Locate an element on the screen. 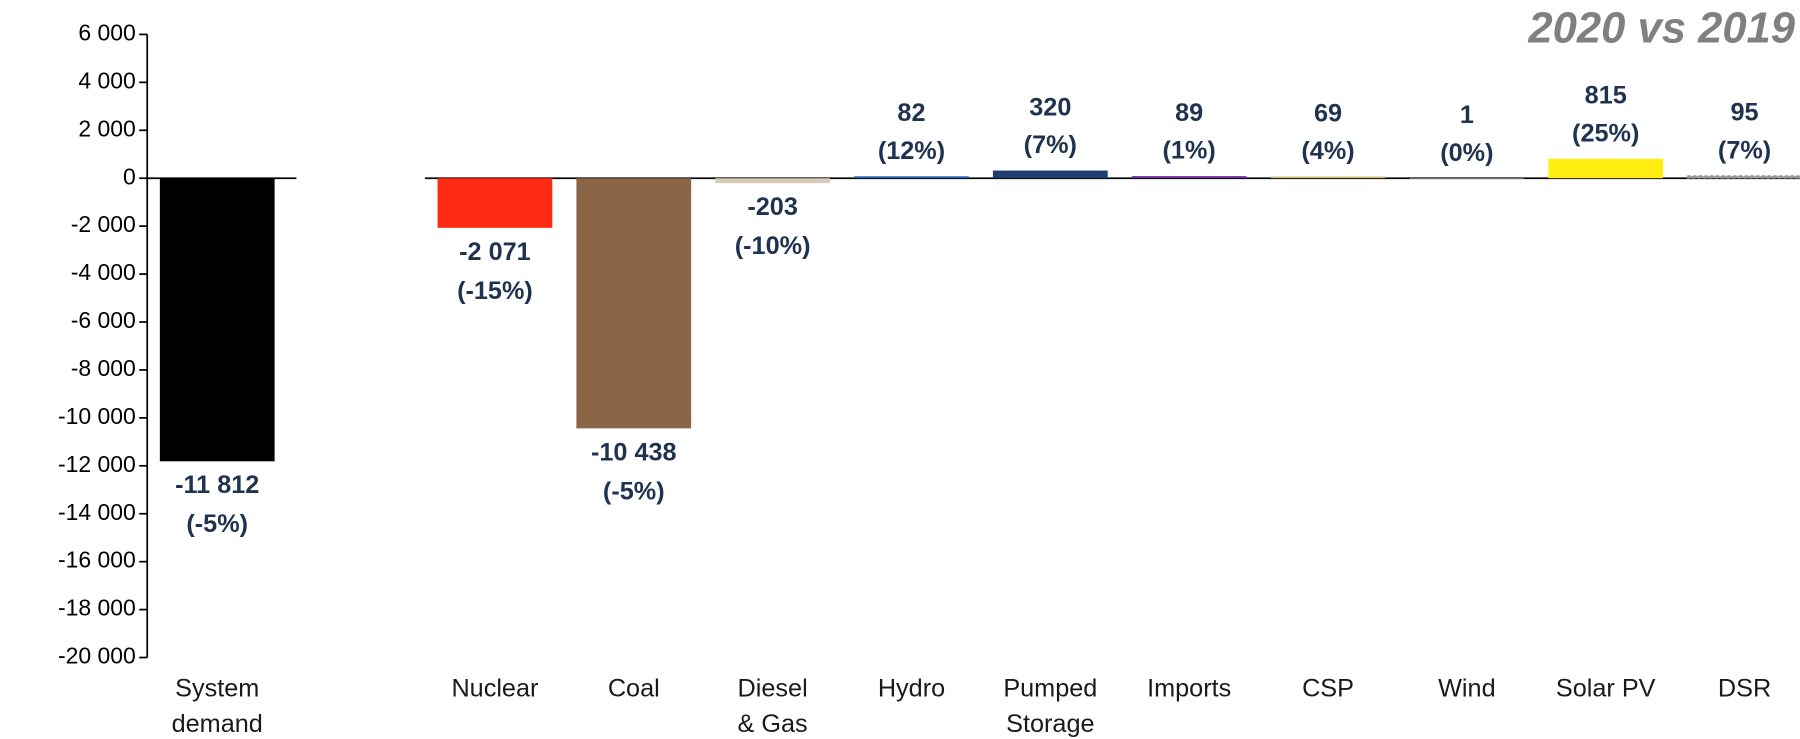  value-label: -203 is located at coordinates (772, 207).